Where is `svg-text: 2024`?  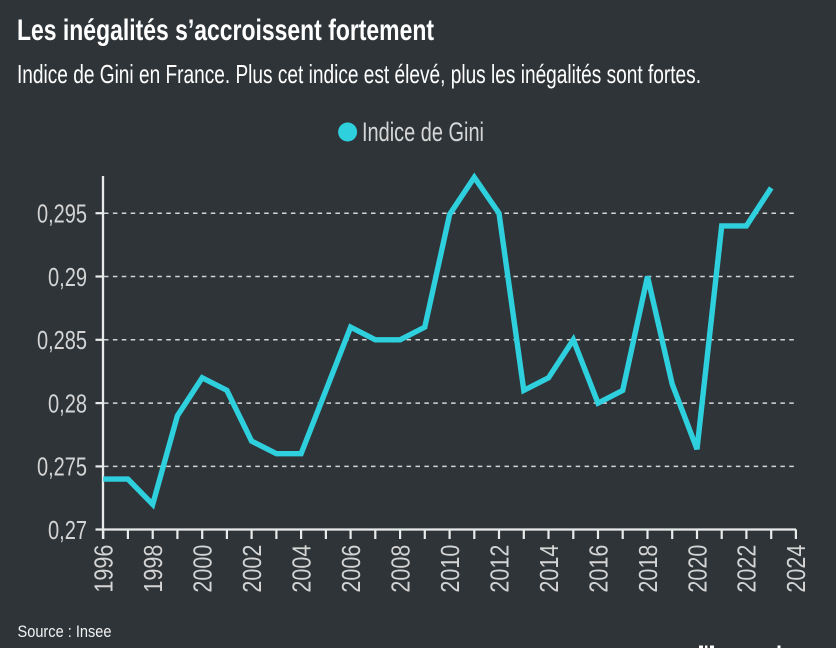
svg-text: 2024 is located at coordinates (796, 569).